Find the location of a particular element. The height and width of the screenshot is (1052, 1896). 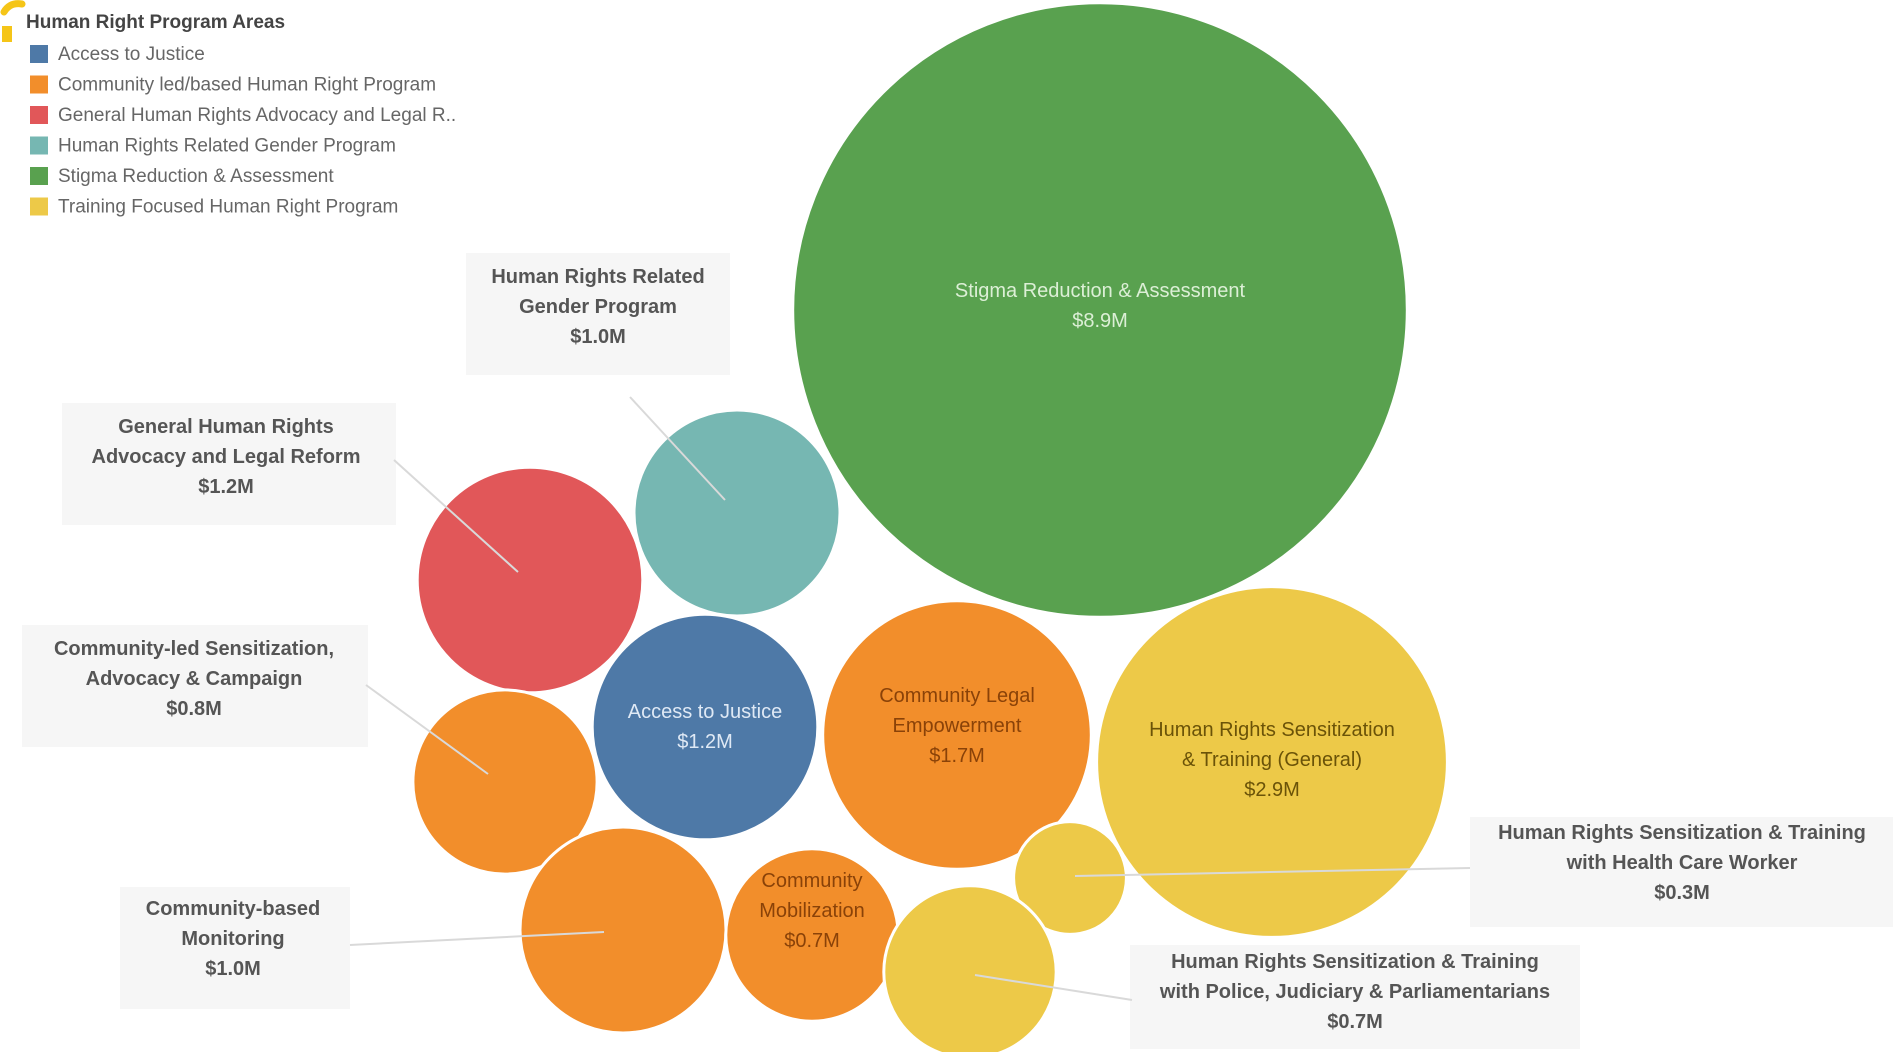

bubble-value-label: $1.7M is located at coordinates (957, 756).